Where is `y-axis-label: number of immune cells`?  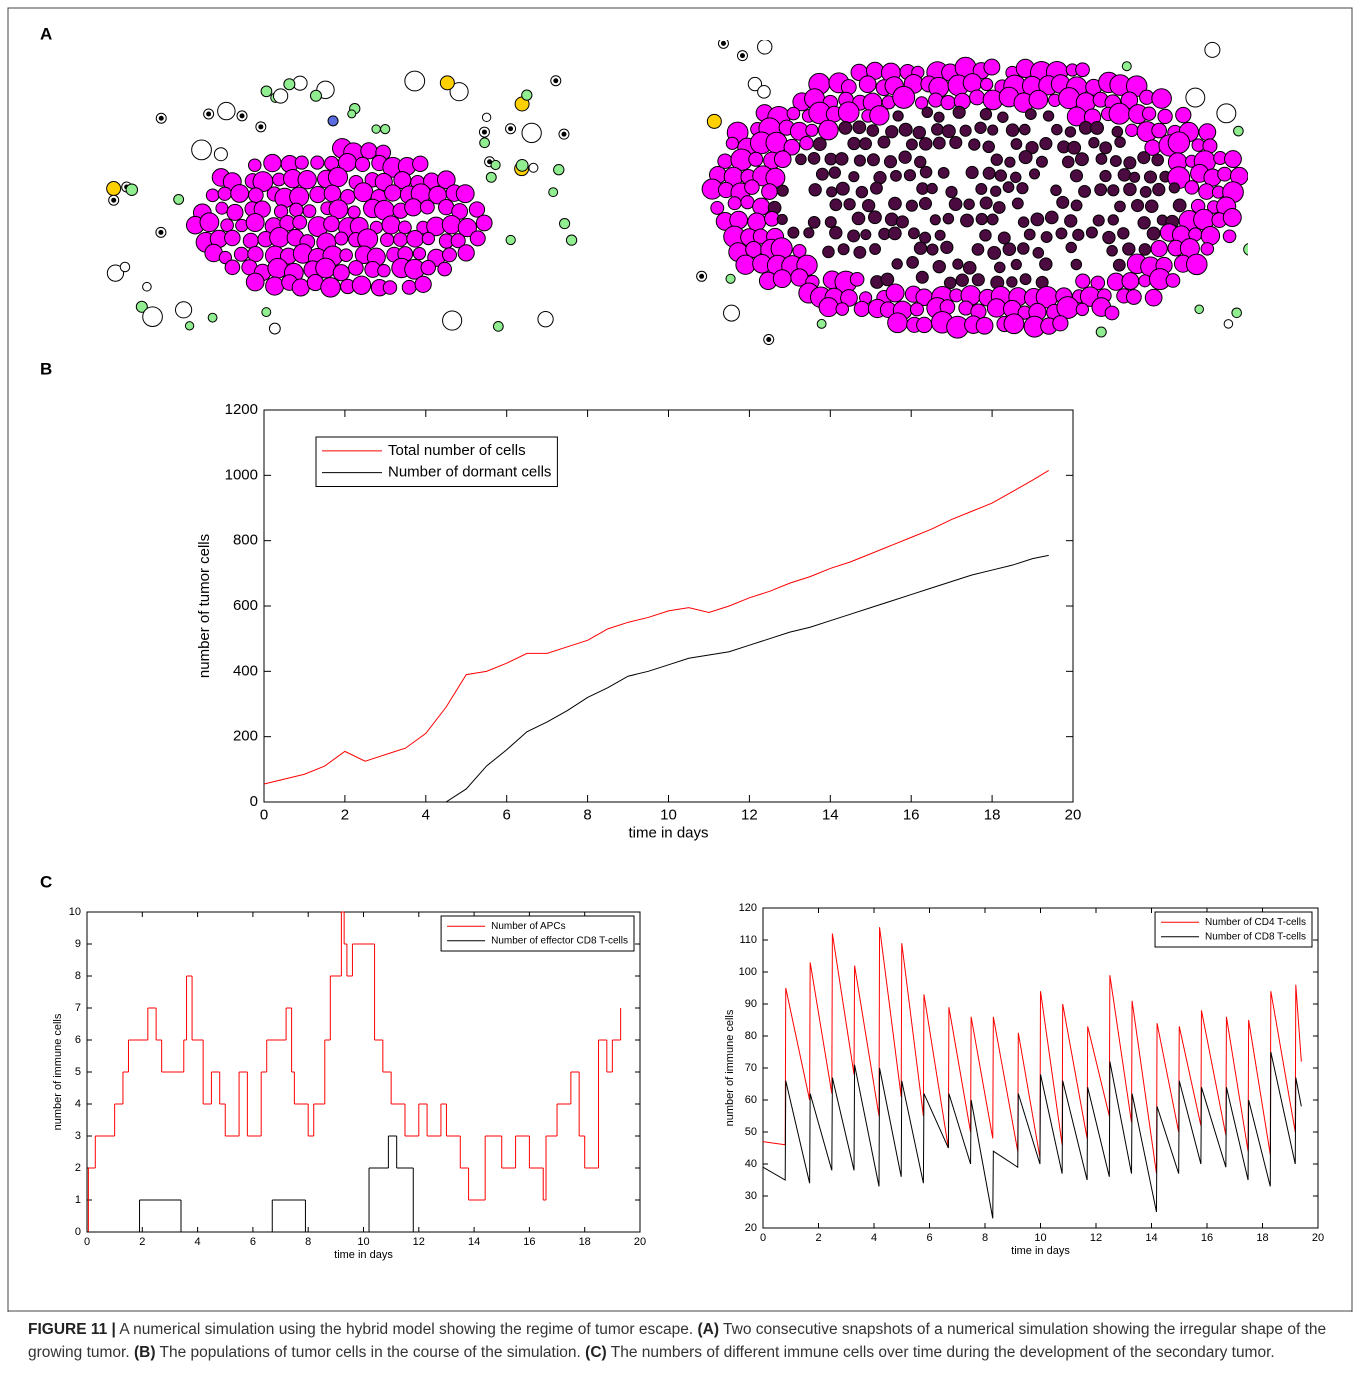
y-axis-label: number of immune cells is located at coordinates (58, 1071).